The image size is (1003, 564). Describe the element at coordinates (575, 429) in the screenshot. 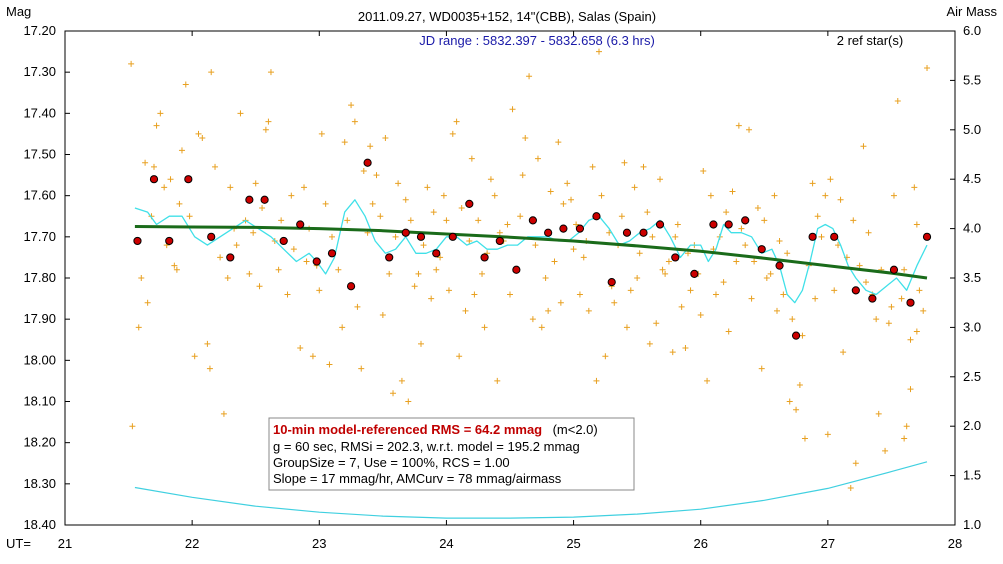

I see `rms-condition: (m<2.0)` at that location.